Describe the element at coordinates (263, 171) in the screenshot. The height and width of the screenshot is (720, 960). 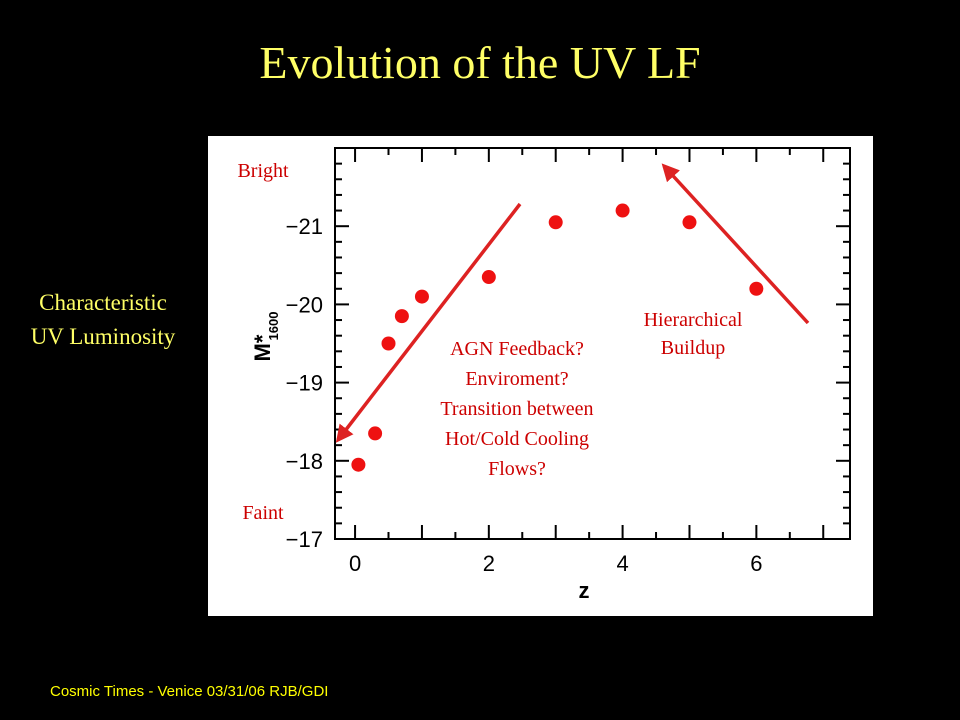
I see `bright-label: Bright` at that location.